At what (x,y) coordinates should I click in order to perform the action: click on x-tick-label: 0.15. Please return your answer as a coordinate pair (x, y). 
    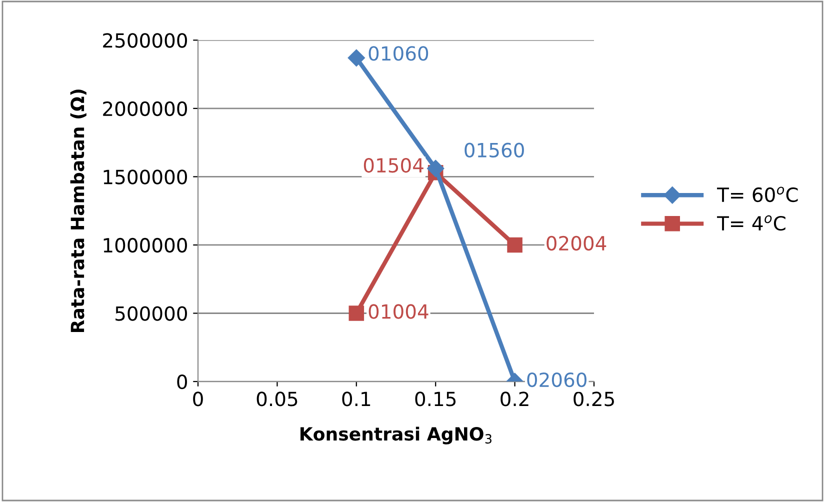
    Looking at the image, I should click on (435, 399).